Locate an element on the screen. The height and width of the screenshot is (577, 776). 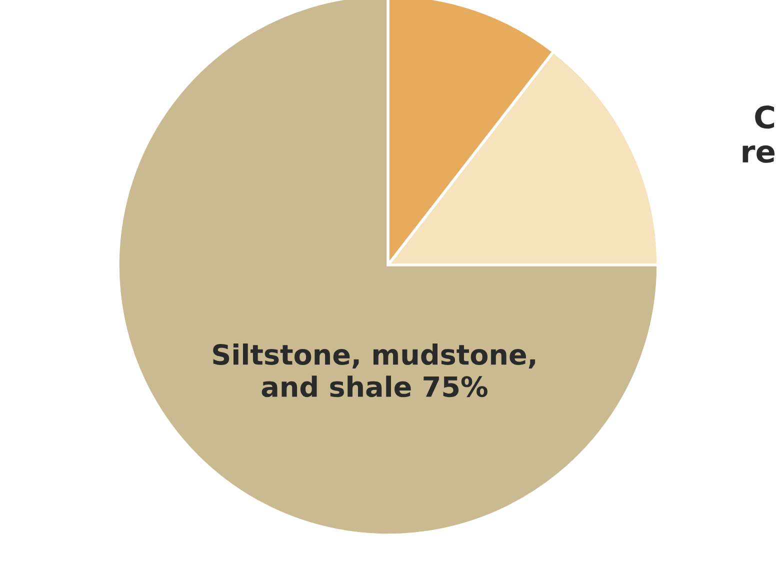
slice-label: Siltstone, mudstone, and shale 75% is located at coordinates (374, 371).